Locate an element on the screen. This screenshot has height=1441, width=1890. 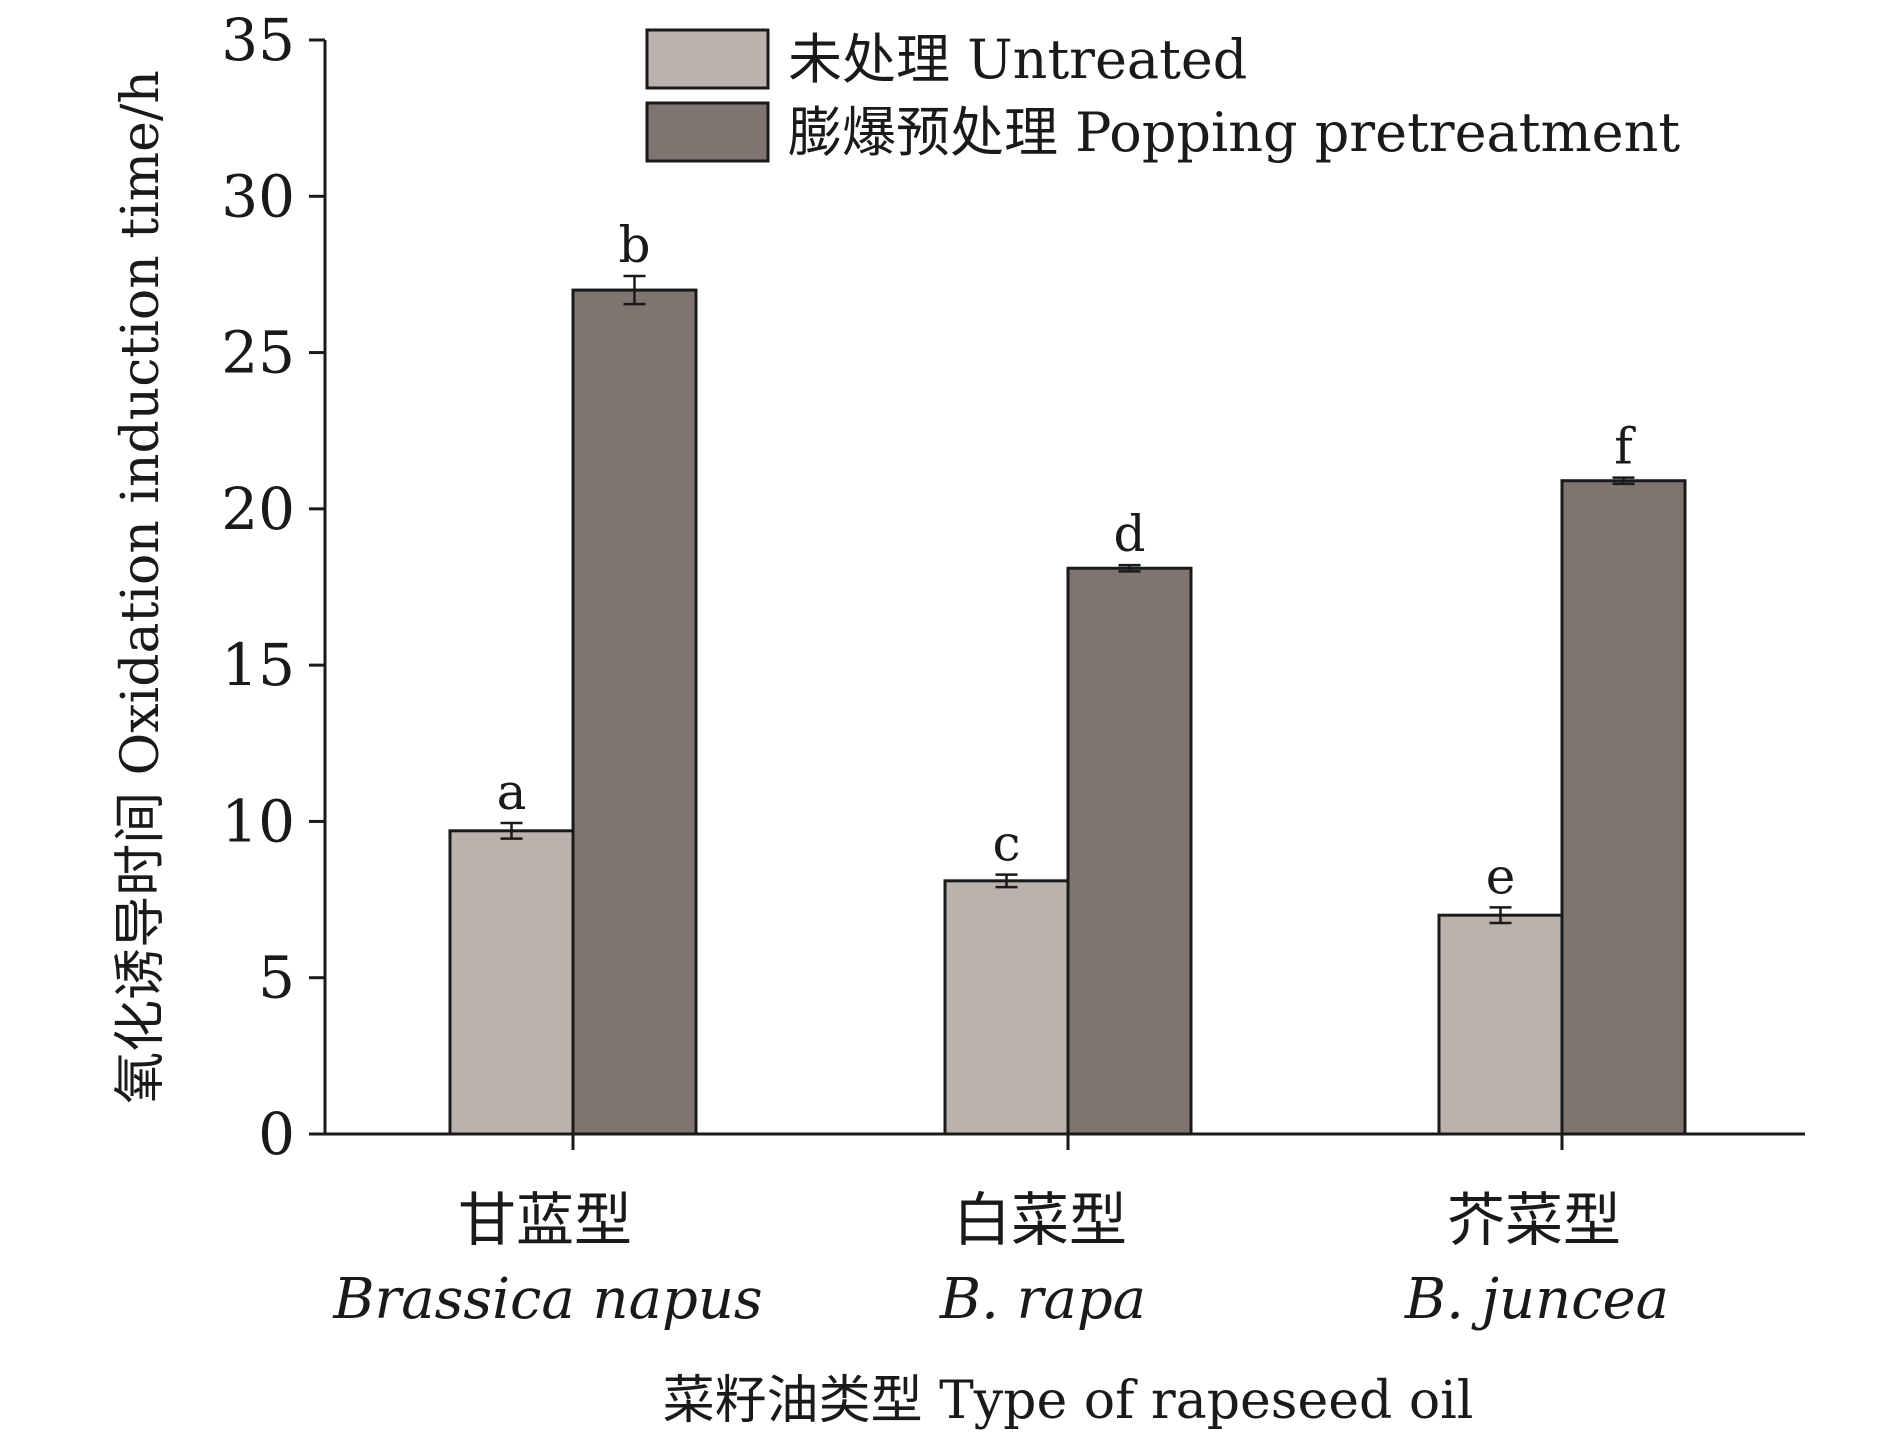
significance-label: f is located at coordinates (1625, 447).